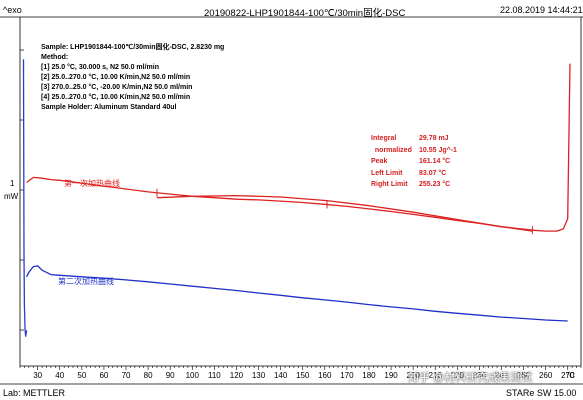  Describe the element at coordinates (81, 375) in the screenshot. I see `x-tick-label: 50` at that location.